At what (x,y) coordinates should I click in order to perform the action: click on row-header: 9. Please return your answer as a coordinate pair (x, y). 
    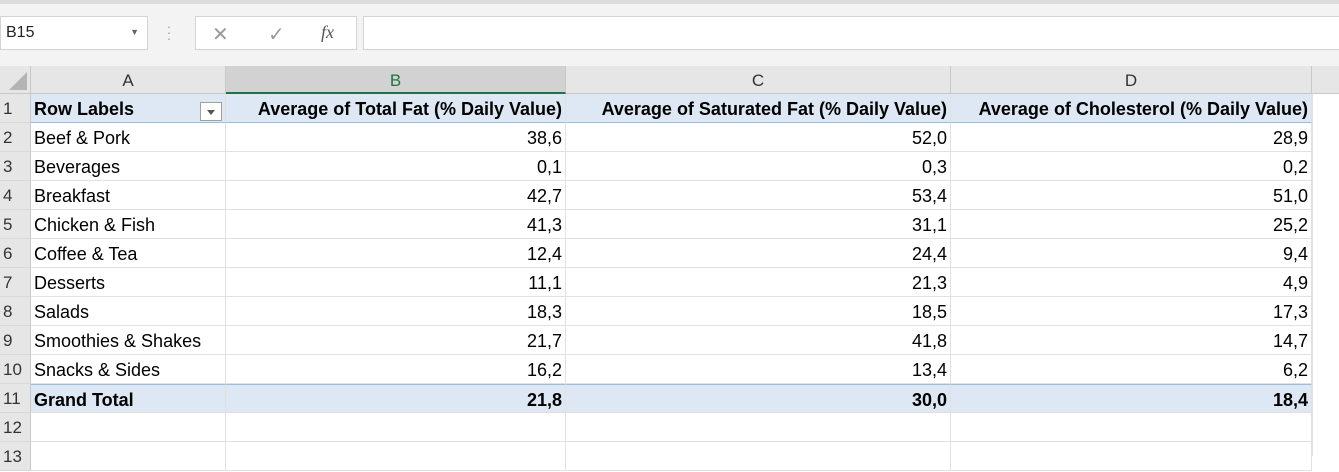
    Looking at the image, I should click on (15, 340).